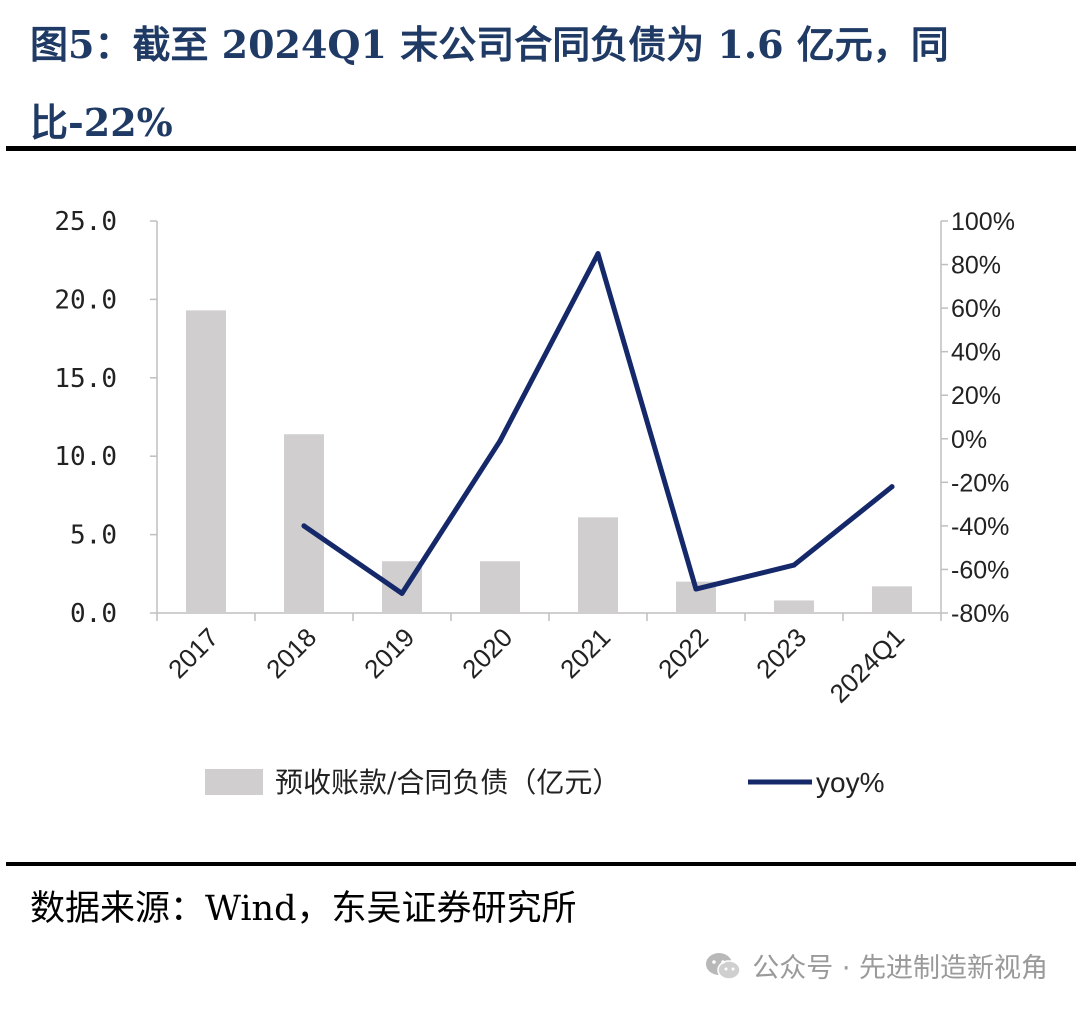 Image resolution: width=1080 pixels, height=1009 pixels. I want to click on left-tick-label: 20.0, so click(85, 300).